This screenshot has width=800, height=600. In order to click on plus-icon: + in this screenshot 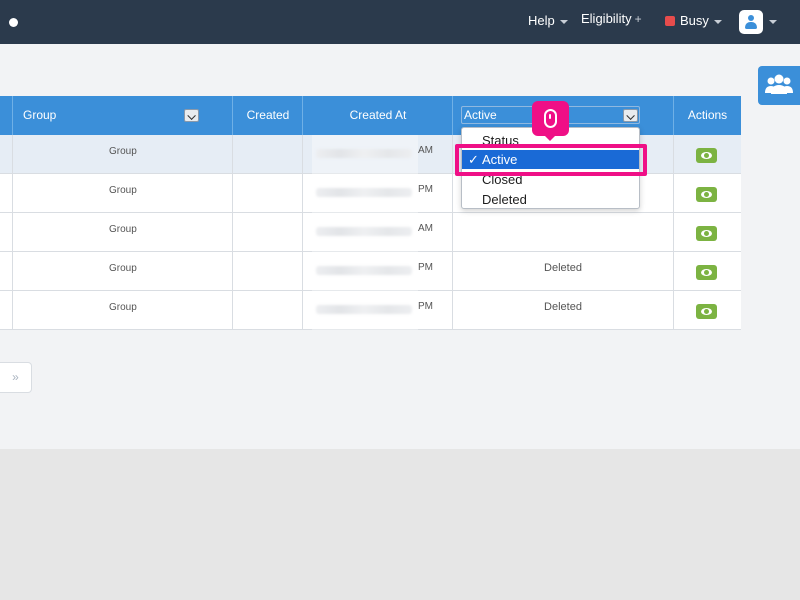, I will do `click(638, 19)`.